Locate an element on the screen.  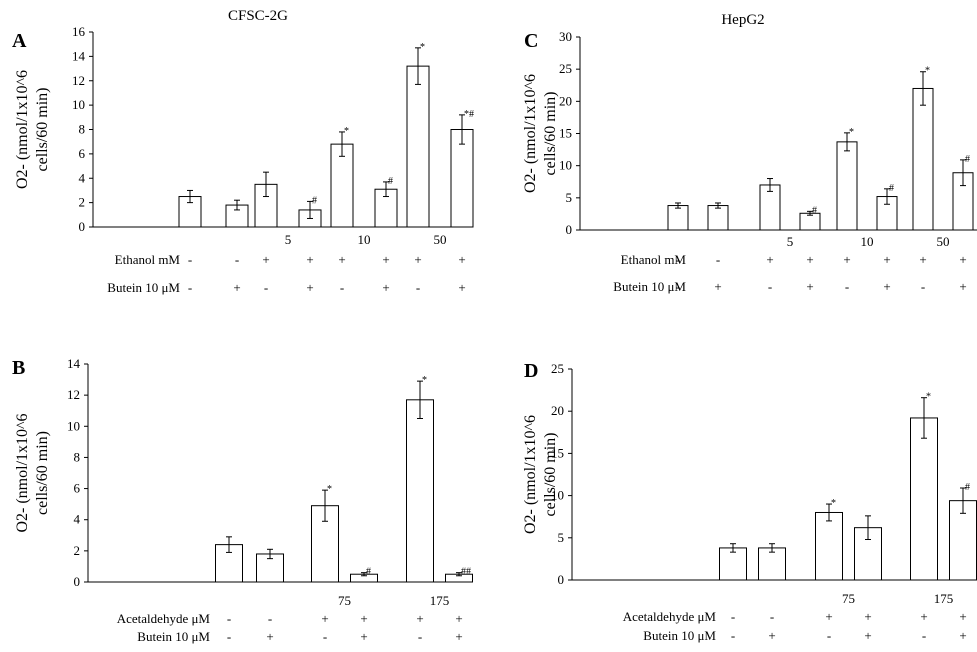
y-tick-label: 2 is located at coordinates (82, 202).